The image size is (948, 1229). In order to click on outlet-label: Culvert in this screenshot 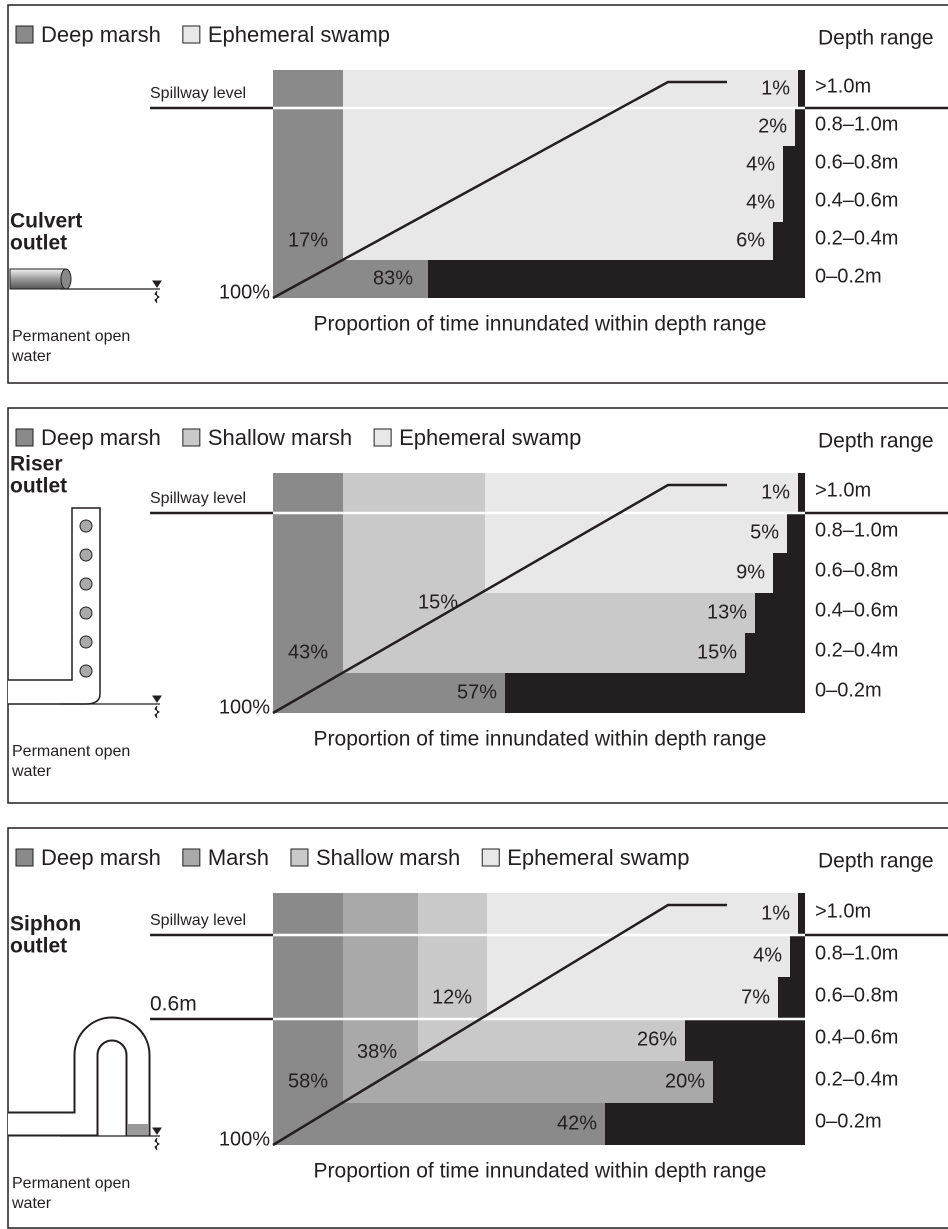, I will do `click(46, 221)`.